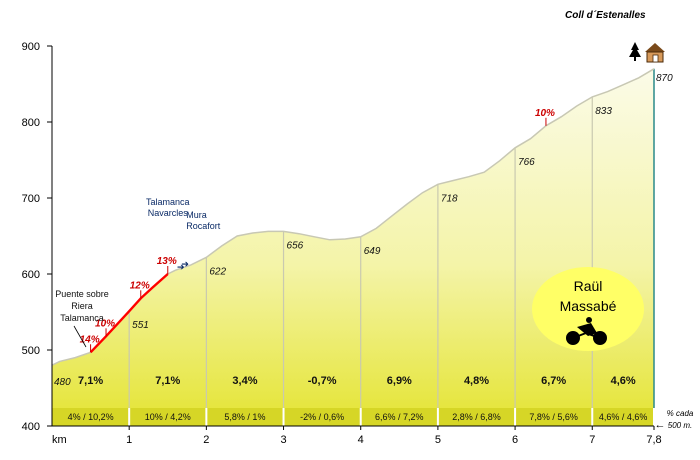 The width and height of the screenshot is (700, 460). Describe the element at coordinates (322, 381) in the screenshot. I see `km-gradient-label: -0,7%` at that location.